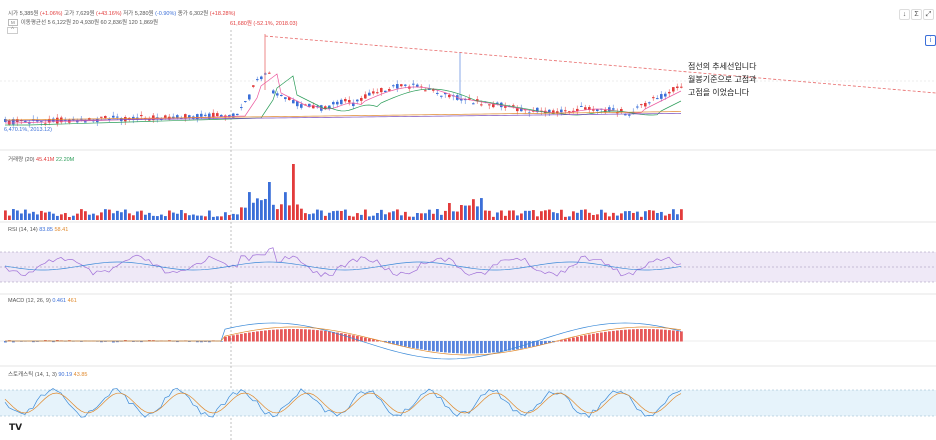 Image resolution: width=936 pixels, height=440 pixels. What do you see at coordinates (930, 40) in the screenshot?
I see `info-icon: i` at bounding box center [930, 40].